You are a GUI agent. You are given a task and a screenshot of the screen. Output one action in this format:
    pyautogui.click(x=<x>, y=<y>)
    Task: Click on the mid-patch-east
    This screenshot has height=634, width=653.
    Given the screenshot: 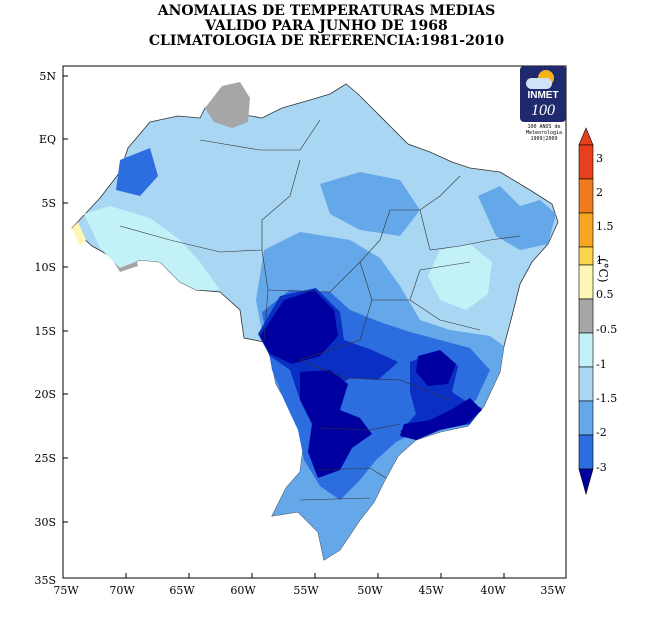 What is the action you would take?
    pyautogui.click(x=517, y=218)
    